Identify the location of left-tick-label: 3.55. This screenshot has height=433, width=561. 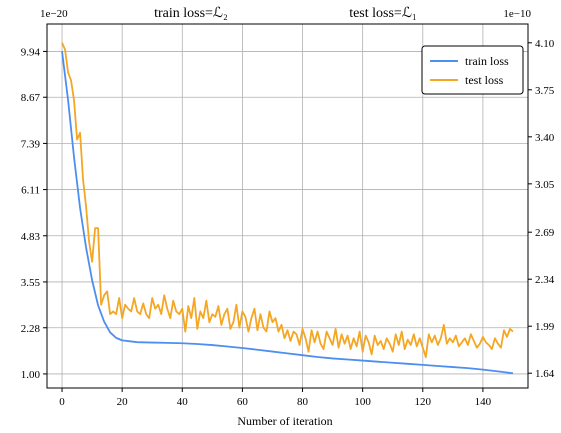
(31, 283).